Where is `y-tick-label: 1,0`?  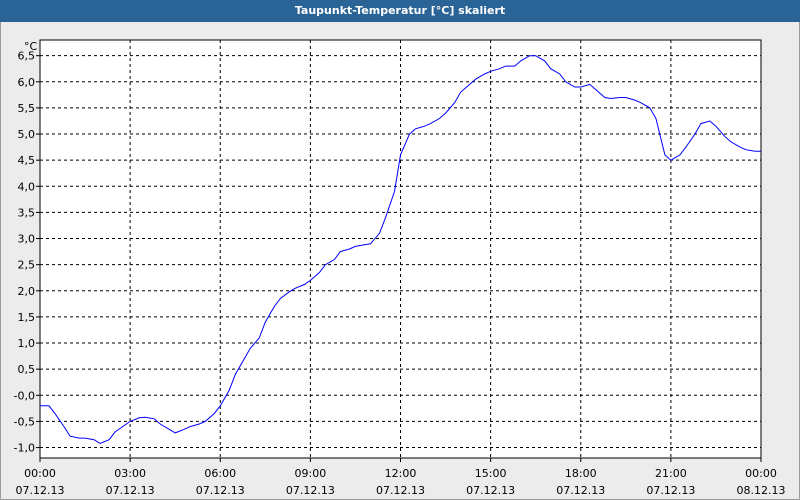
y-tick-label: 1,0 is located at coordinates (27, 343).